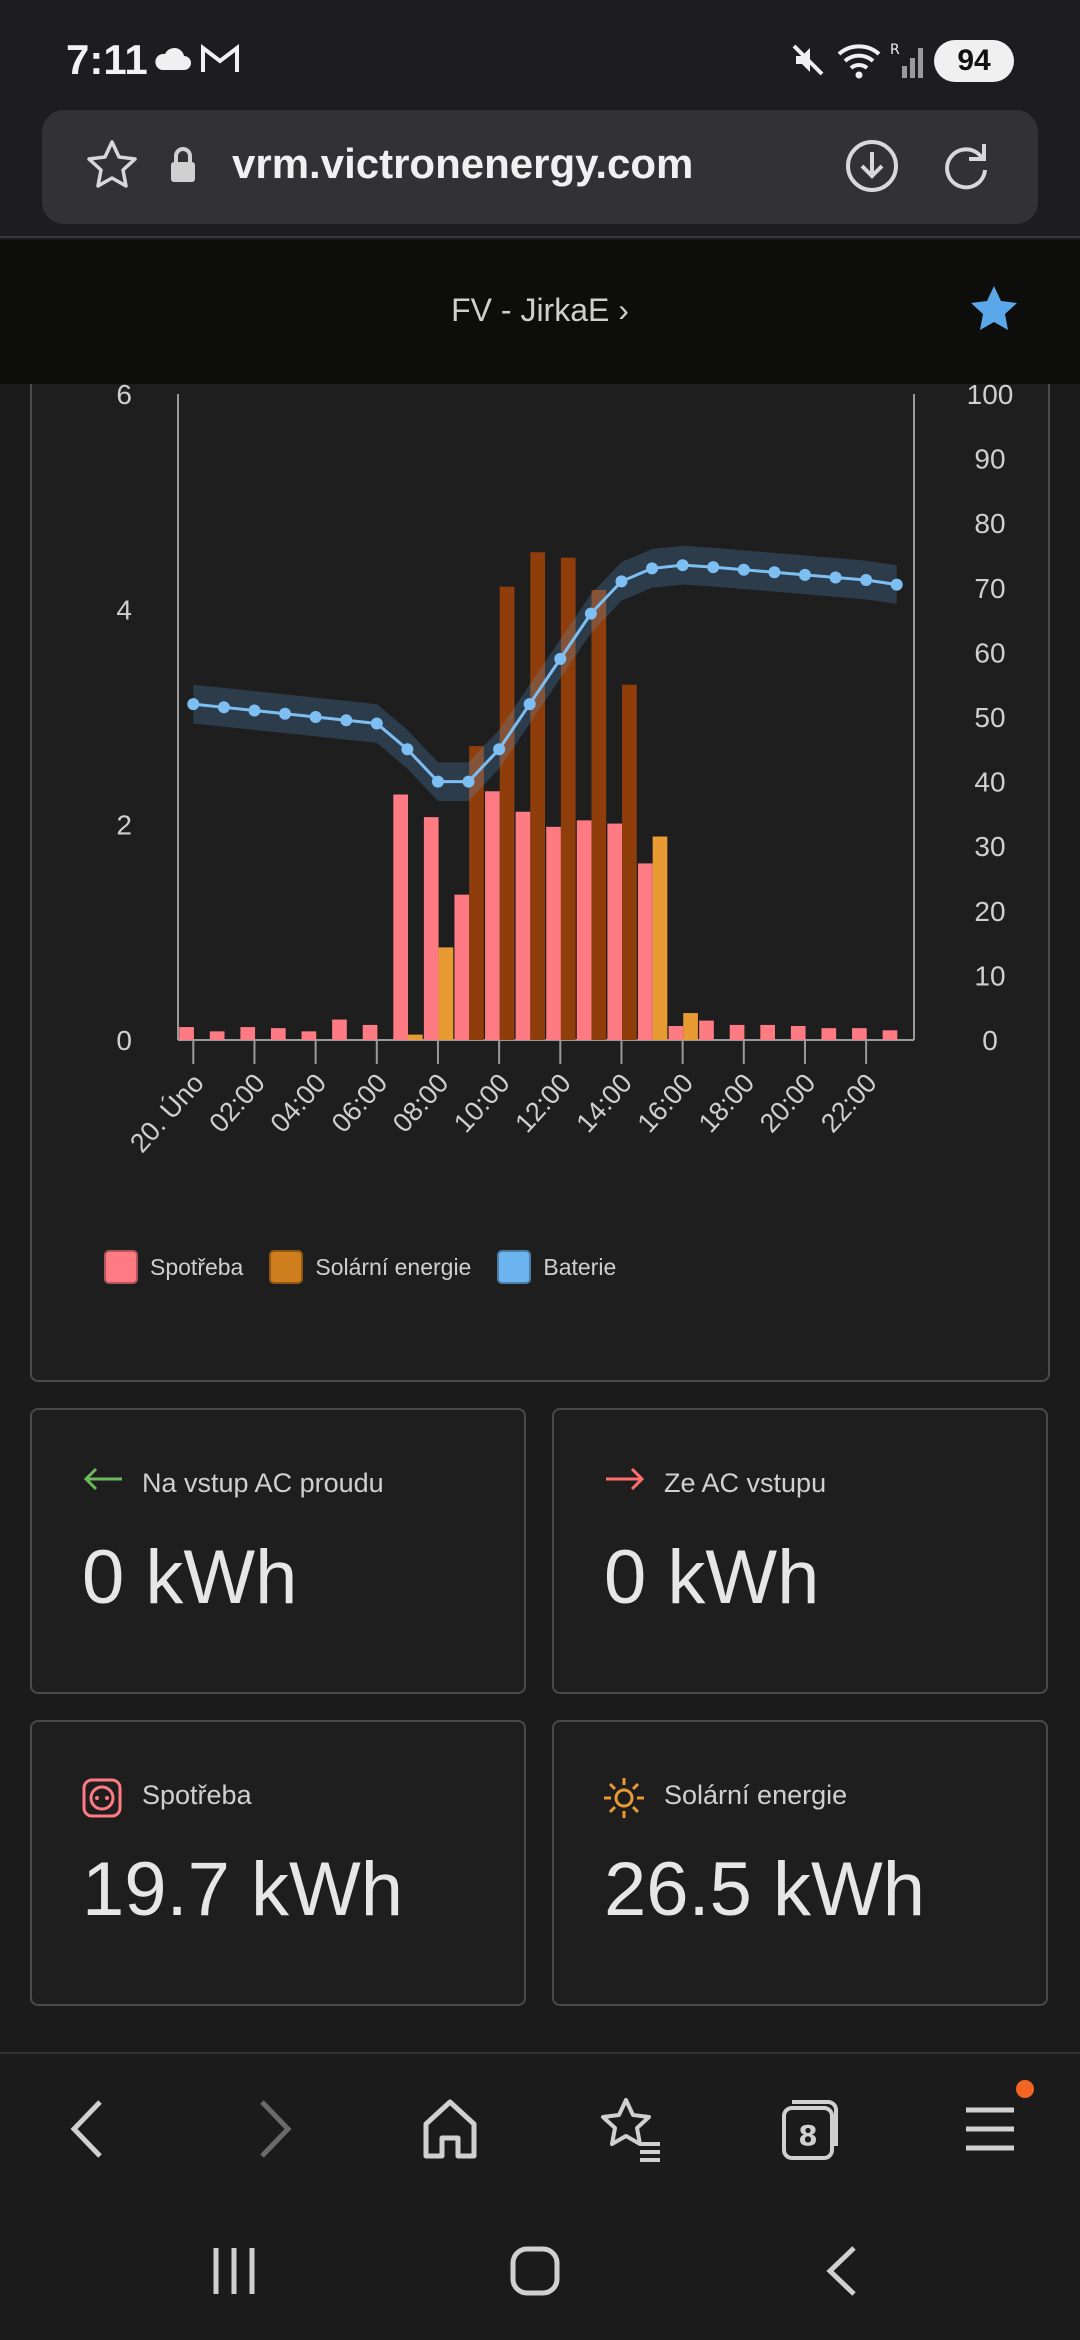  Describe the element at coordinates (989, 782) in the screenshot. I see `y-tick-label-right: 40` at that location.